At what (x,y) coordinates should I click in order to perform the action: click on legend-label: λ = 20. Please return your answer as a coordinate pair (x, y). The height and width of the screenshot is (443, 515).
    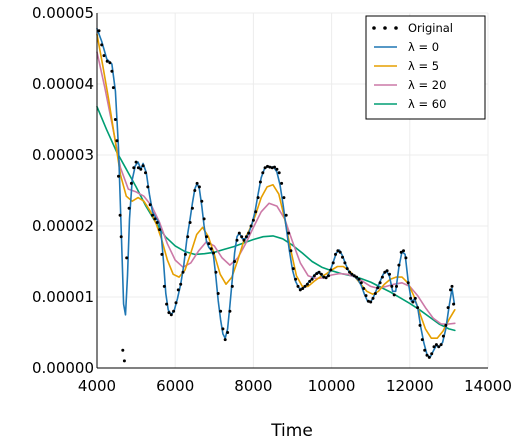
    Looking at the image, I should click on (427, 85).